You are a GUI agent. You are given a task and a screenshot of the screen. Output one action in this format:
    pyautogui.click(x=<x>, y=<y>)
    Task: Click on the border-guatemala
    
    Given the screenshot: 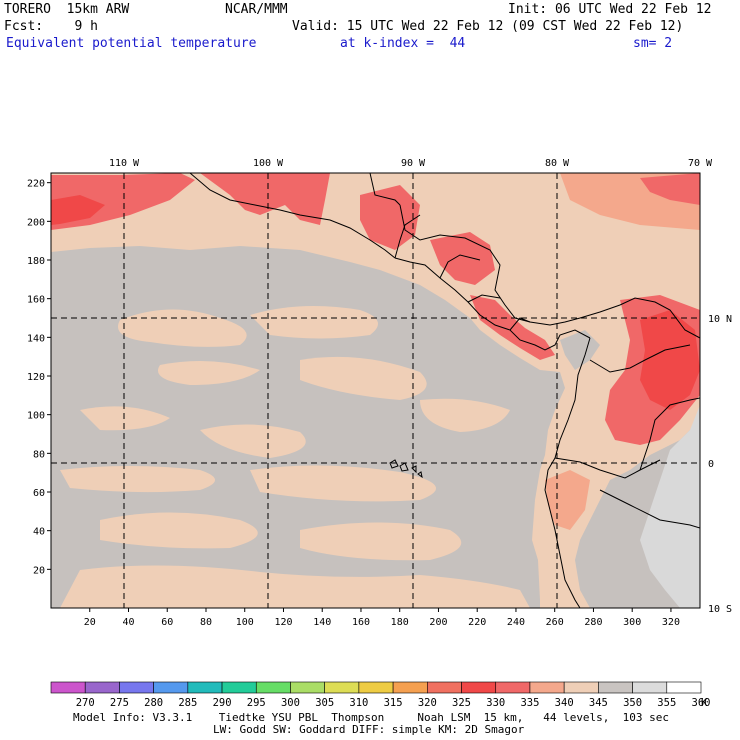 What is the action you would take?
    pyautogui.click(x=407, y=236)
    